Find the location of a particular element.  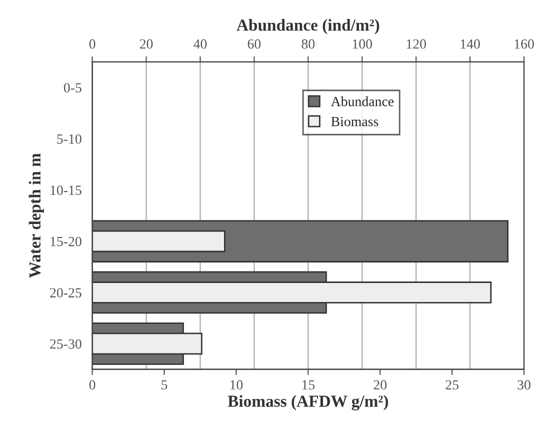

x-axis-title: Biomass (AFDW g/m²) is located at coordinates (308, 402).